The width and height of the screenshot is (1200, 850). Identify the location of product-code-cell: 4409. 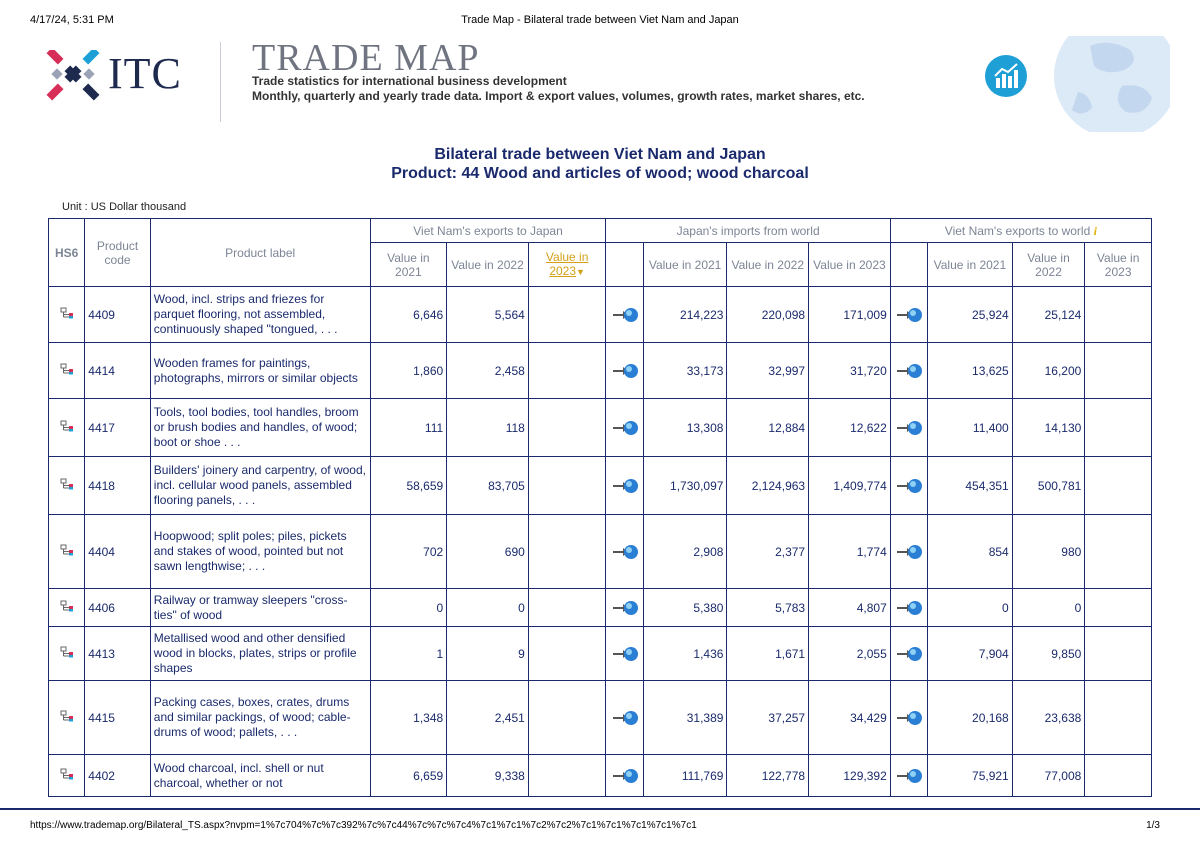
(117, 314).